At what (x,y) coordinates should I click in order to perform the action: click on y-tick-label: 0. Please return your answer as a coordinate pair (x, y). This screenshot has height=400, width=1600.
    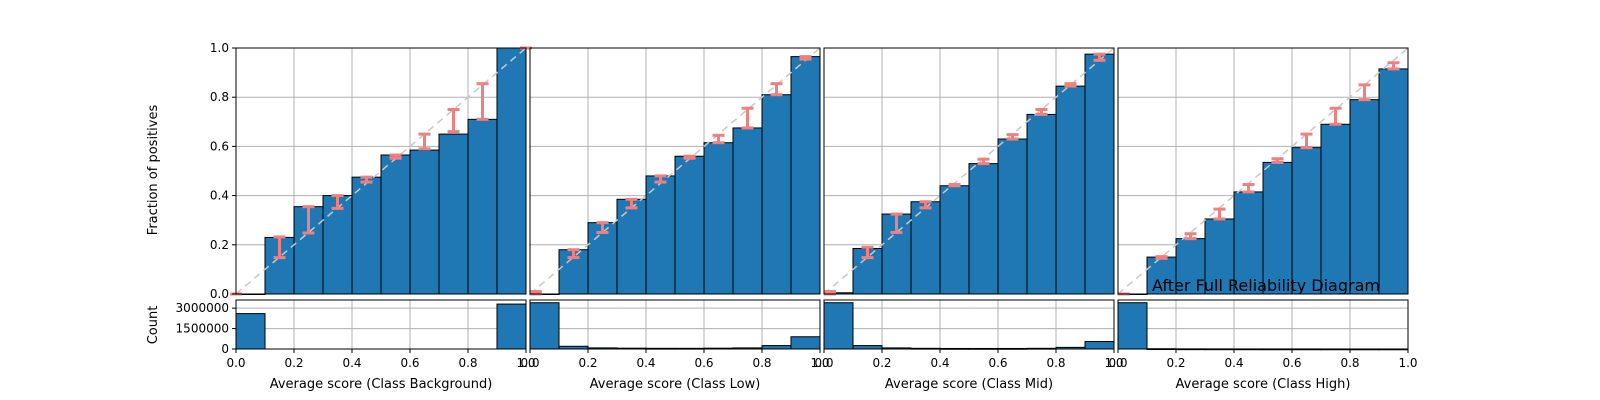
    Looking at the image, I should click on (225, 349).